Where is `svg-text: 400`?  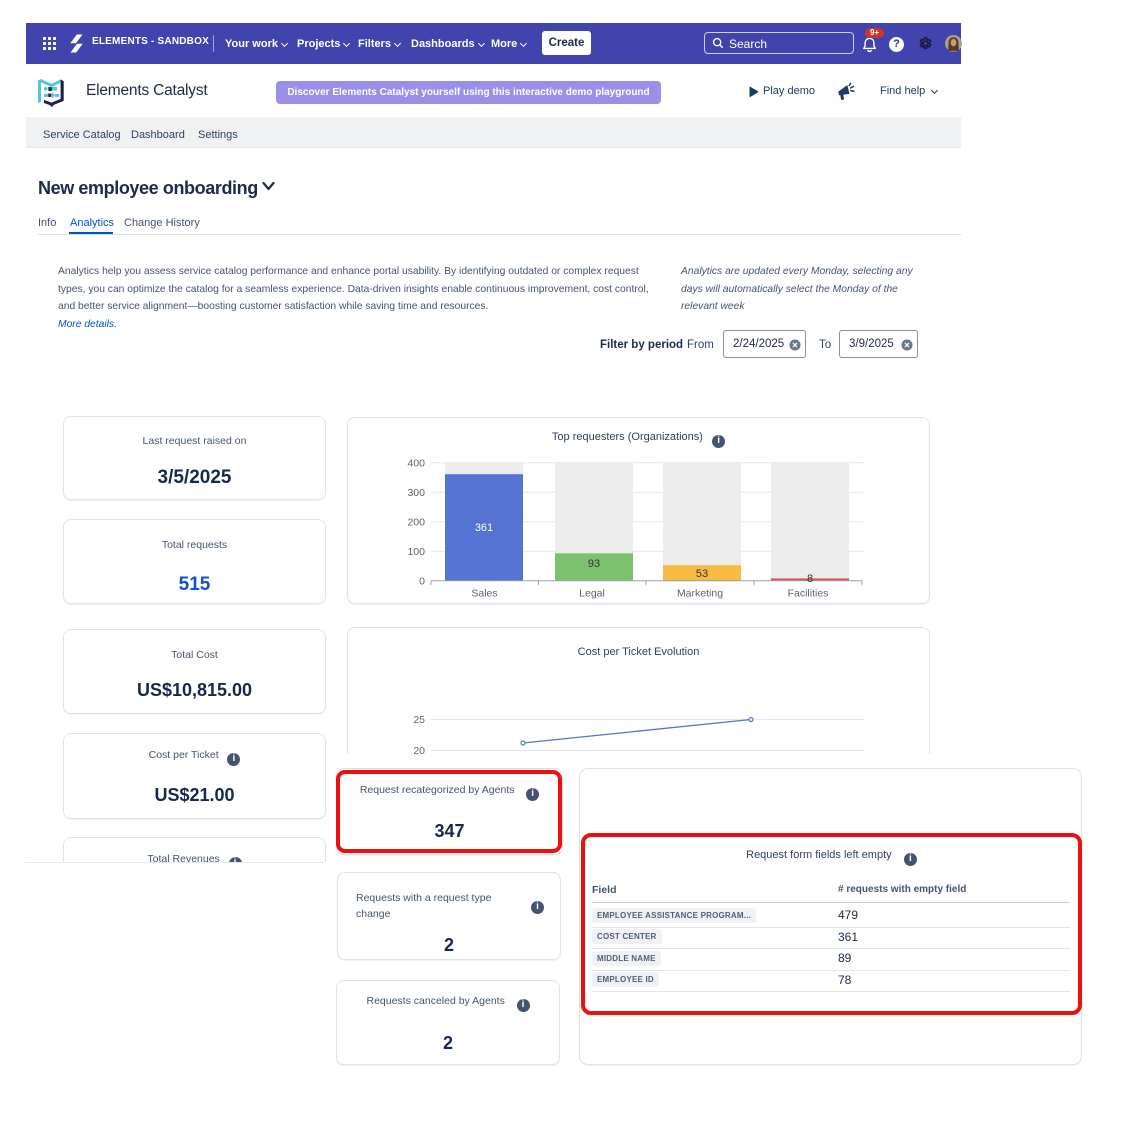
svg-text: 400 is located at coordinates (416, 464).